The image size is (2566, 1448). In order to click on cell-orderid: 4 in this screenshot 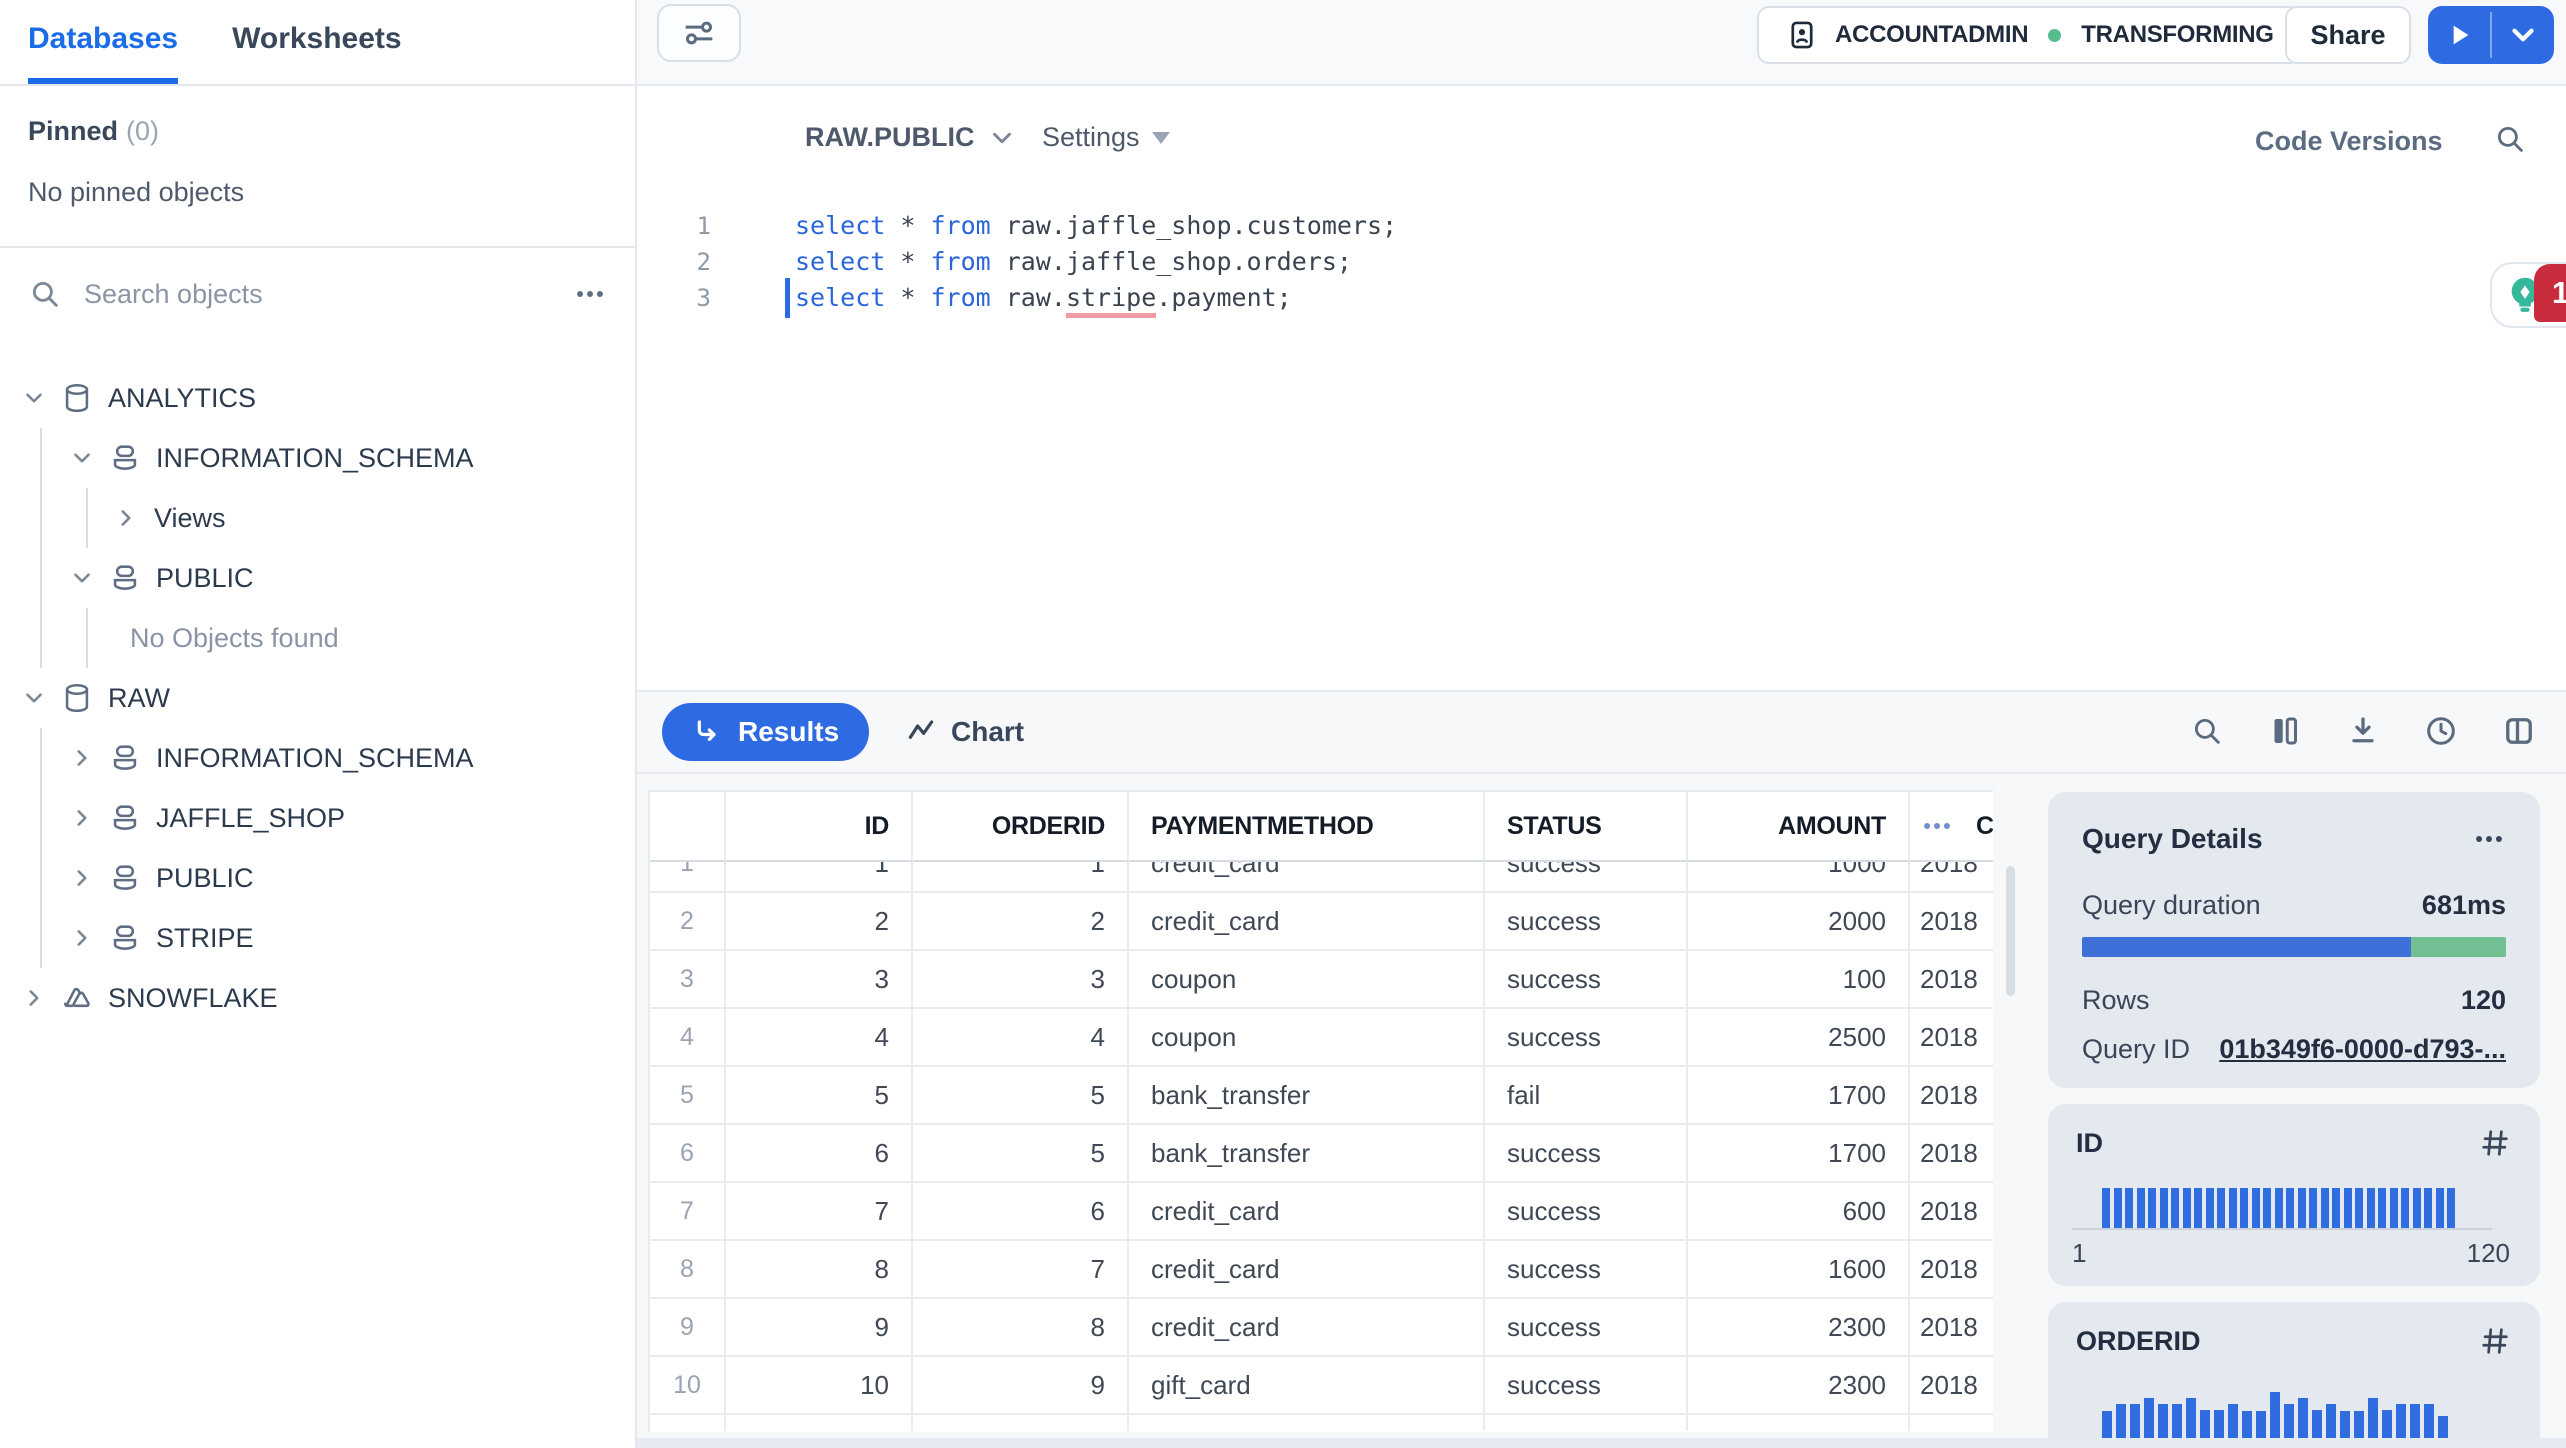, I will do `click(1021, 1038)`.